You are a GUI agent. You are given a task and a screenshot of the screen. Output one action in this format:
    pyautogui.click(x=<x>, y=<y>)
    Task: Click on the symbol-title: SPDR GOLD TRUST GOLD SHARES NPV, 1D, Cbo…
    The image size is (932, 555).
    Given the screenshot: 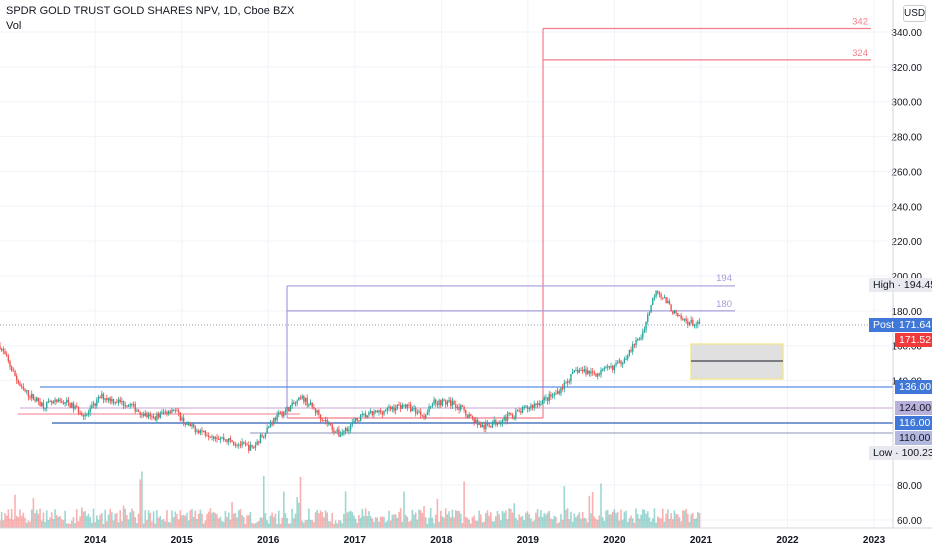 What is the action you would take?
    pyautogui.click(x=150, y=11)
    